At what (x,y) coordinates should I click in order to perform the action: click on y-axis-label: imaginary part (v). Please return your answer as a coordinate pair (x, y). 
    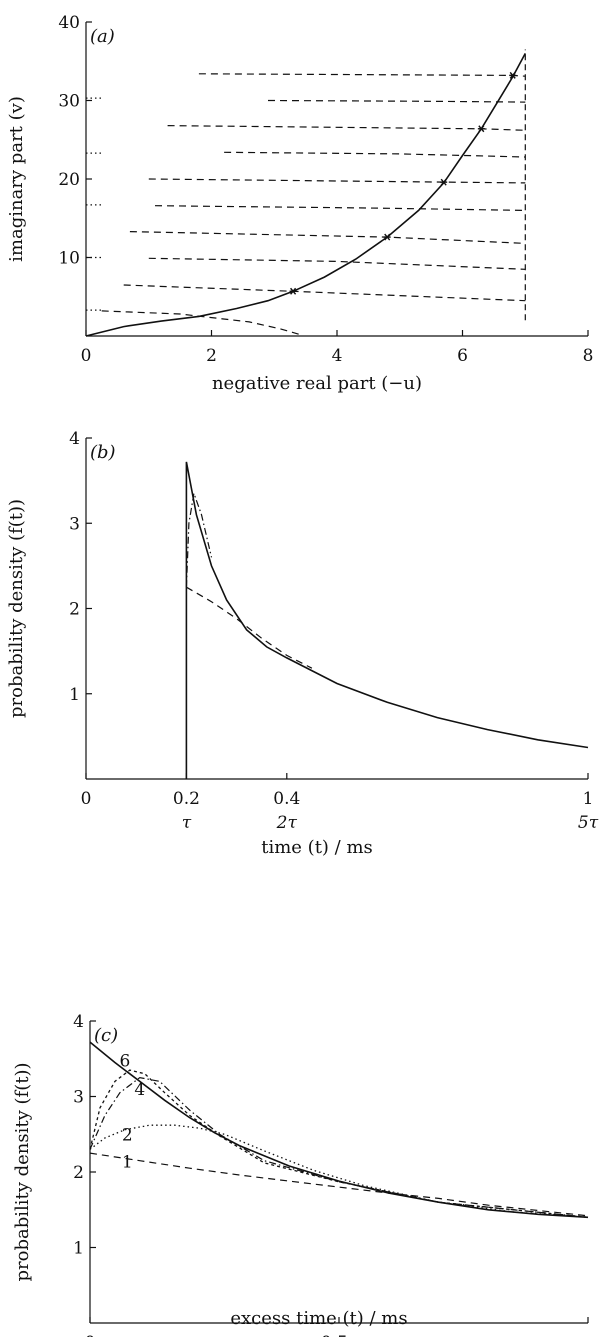
    Looking at the image, I should click on (16, 179).